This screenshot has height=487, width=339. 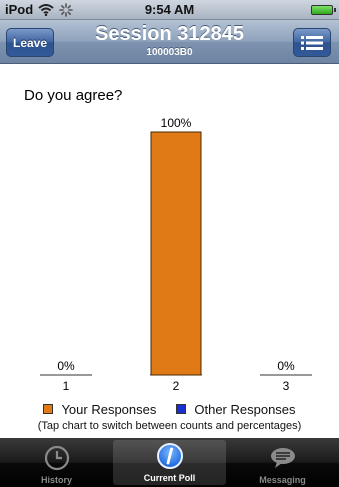 I want to click on data-label-2: 100%, so click(x=176, y=123).